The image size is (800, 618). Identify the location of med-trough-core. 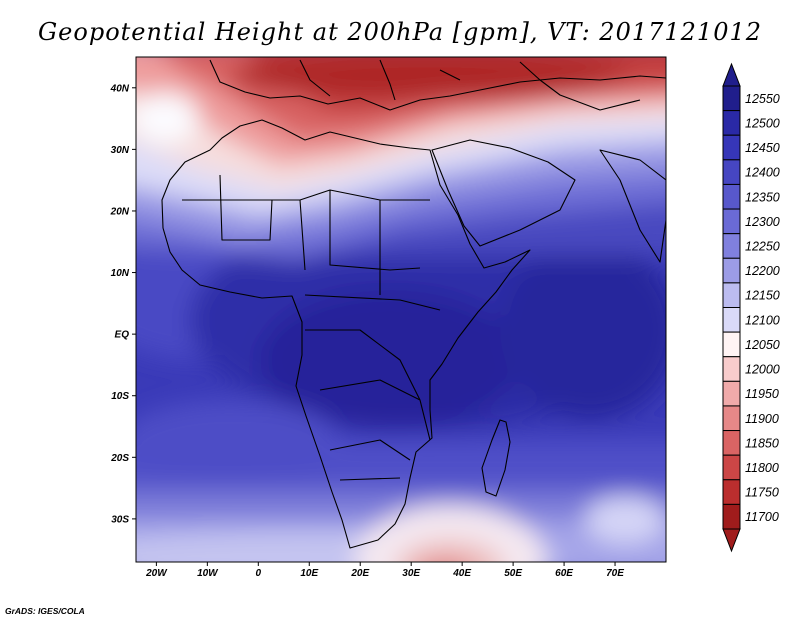
(430, 78).